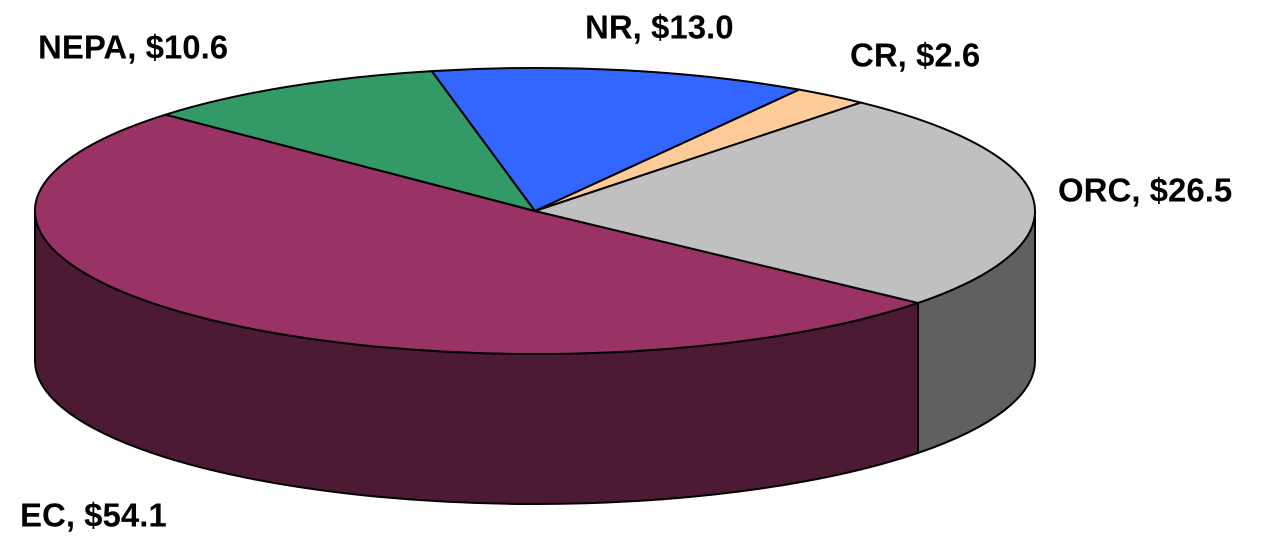 Image resolution: width=1272 pixels, height=539 pixels. I want to click on data-label: EC, $54.1, so click(93, 515).